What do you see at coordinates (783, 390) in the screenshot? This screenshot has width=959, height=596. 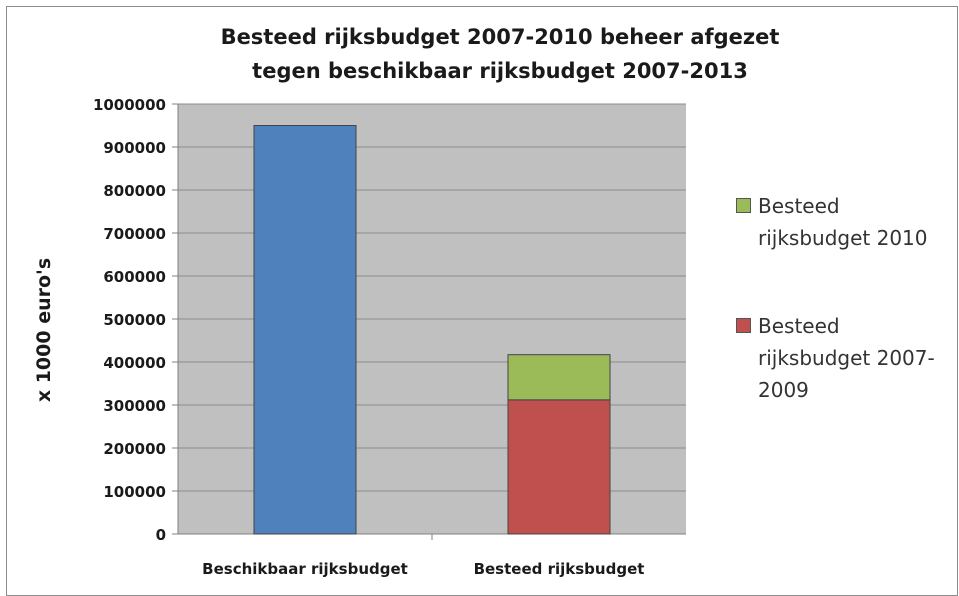 I see `legend-label-line: 2009` at bounding box center [783, 390].